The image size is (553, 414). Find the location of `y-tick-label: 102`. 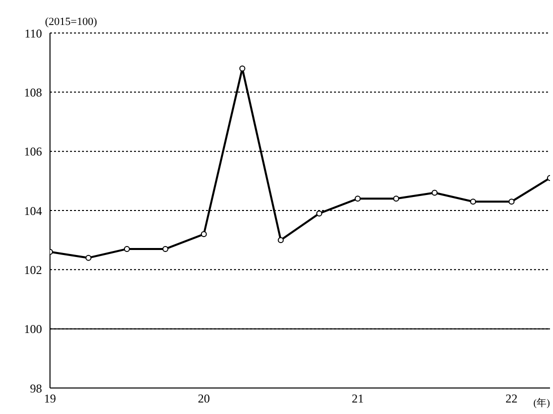

y-tick-label: 102 is located at coordinates (33, 269).